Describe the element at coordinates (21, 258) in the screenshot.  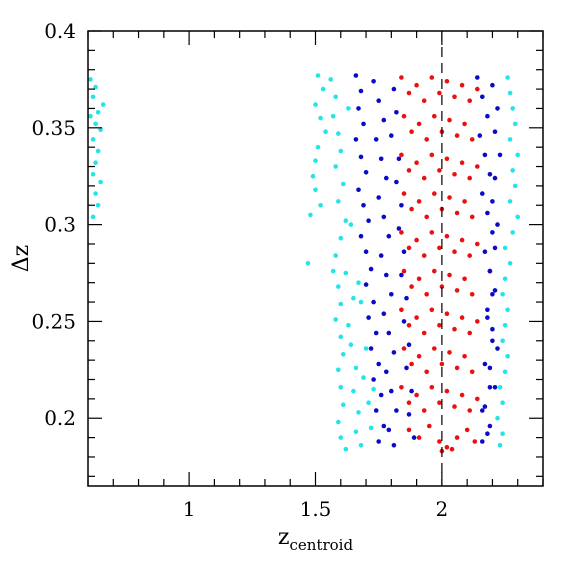
I see `y-axis-label: Δz` at that location.